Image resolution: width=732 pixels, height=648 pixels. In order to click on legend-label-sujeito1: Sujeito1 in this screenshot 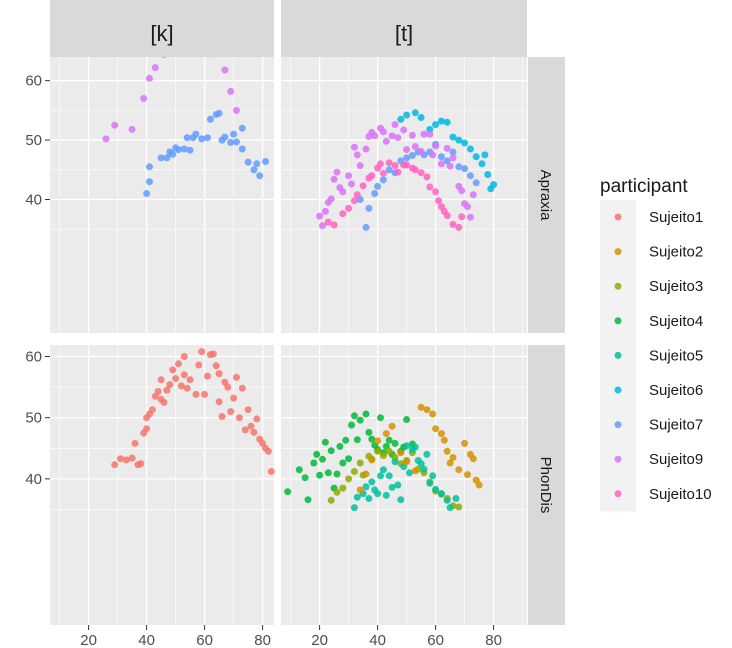, I will do `click(676, 217)`.